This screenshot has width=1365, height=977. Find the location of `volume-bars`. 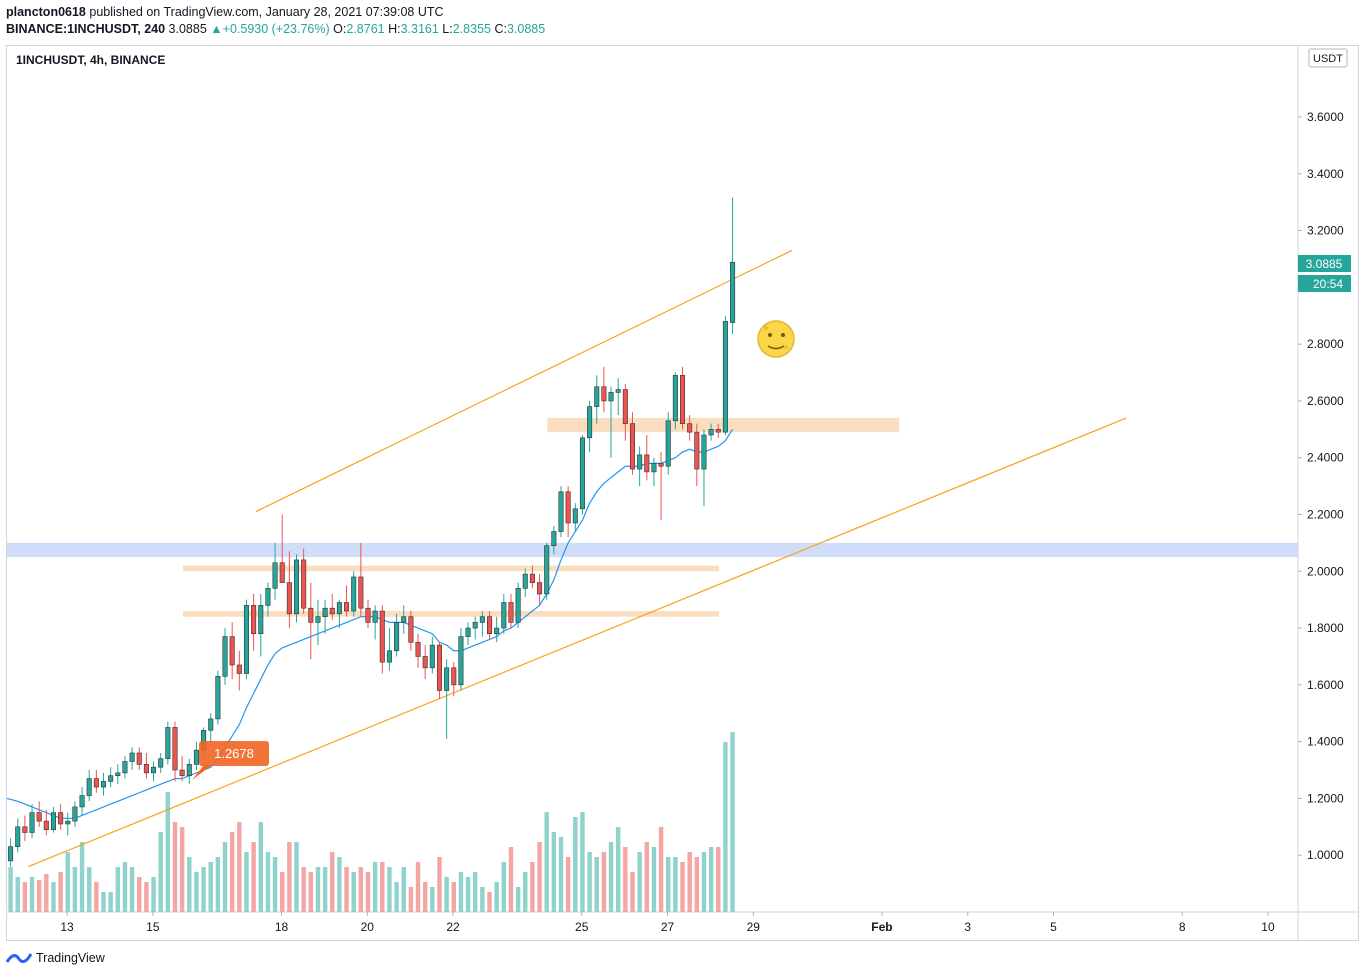

volume-bars is located at coordinates (371, 822).